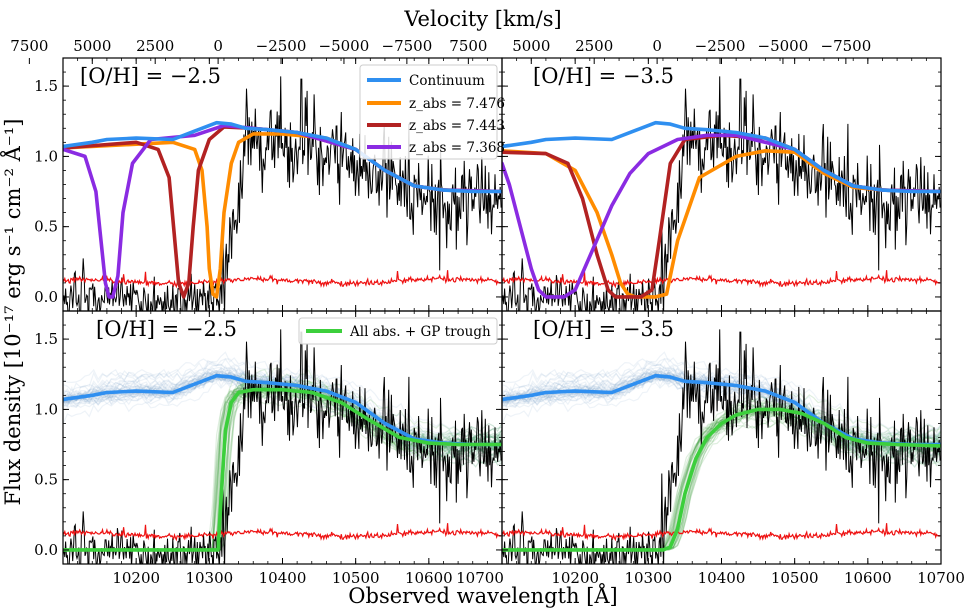  What do you see at coordinates (482, 19) in the screenshot?
I see `velocity-axis-title: Velocity [km/s]` at bounding box center [482, 19].